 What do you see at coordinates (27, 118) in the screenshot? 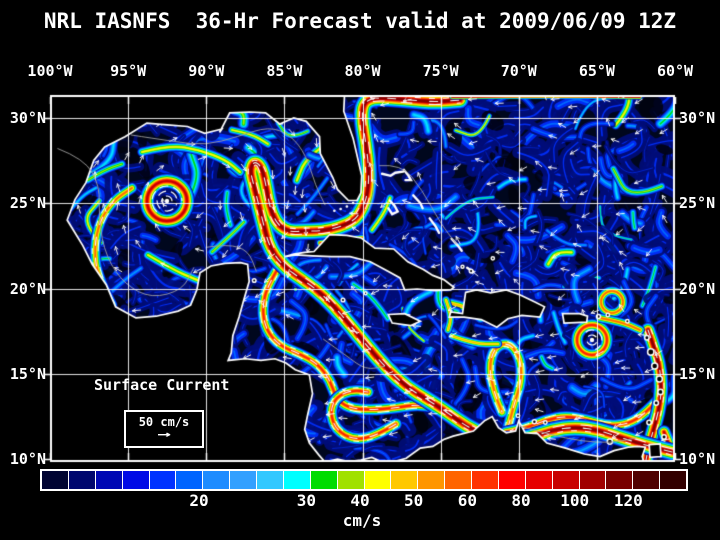
I see `lat-label-left: 30°N` at bounding box center [27, 118].